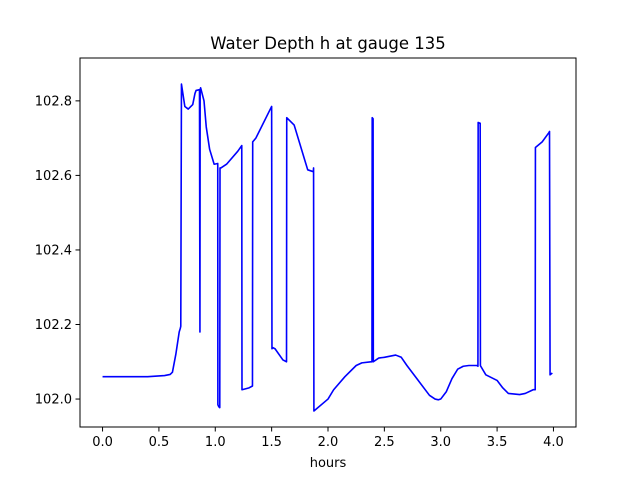 Image resolution: width=640 pixels, height=480 pixels. Describe the element at coordinates (159, 442) in the screenshot. I see `x-tick-label: 0.5` at that location.